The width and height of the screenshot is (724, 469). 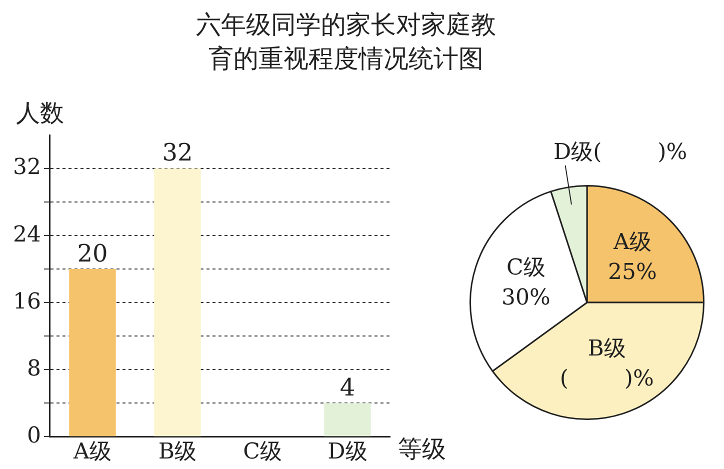 I want to click on data-label: 20, so click(x=92, y=253).